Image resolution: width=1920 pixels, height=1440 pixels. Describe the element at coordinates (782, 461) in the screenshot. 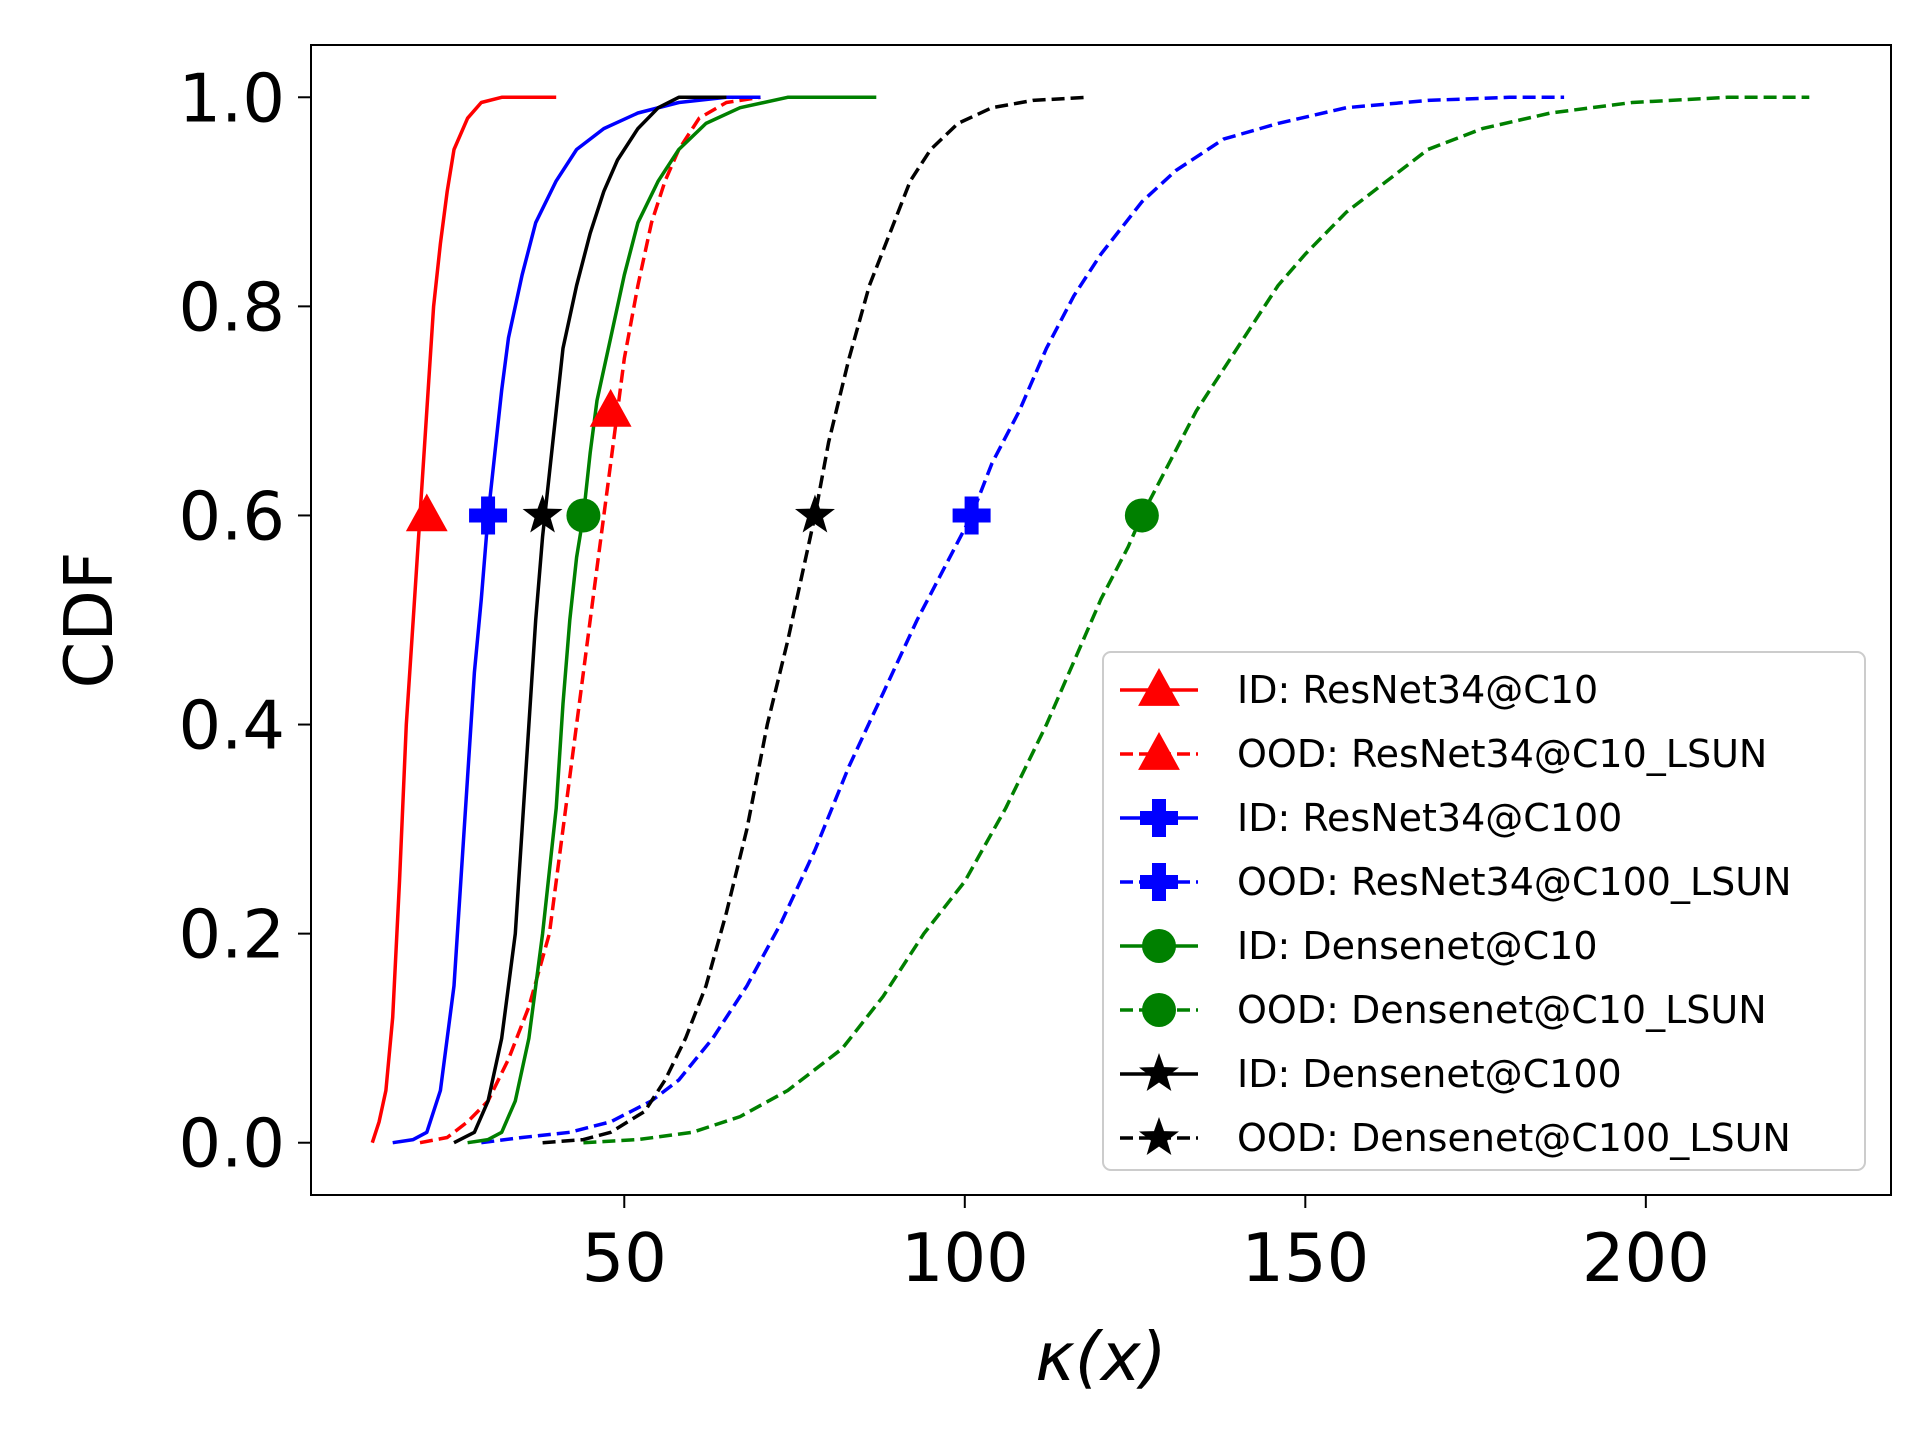

I see `marker-layer` at that location.